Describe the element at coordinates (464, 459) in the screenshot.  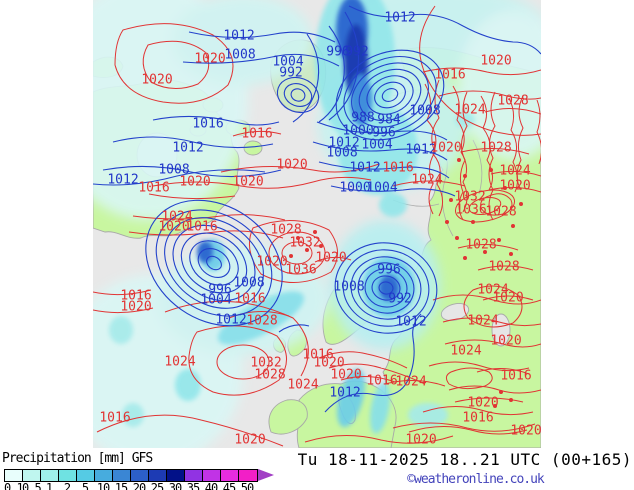
I see `footer-datetime: Tu 18-11-2025 18..21 UTC (00+165)` at that location.